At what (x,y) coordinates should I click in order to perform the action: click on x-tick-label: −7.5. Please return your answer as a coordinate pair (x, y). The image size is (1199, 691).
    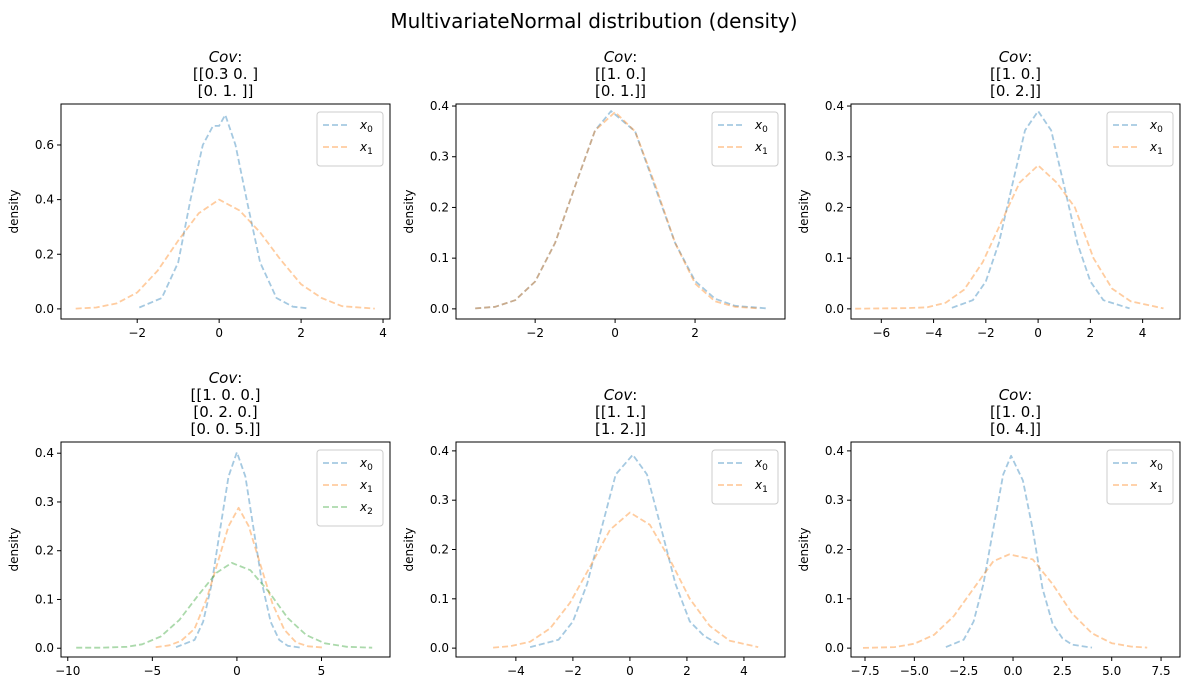
    Looking at the image, I should click on (864, 671).